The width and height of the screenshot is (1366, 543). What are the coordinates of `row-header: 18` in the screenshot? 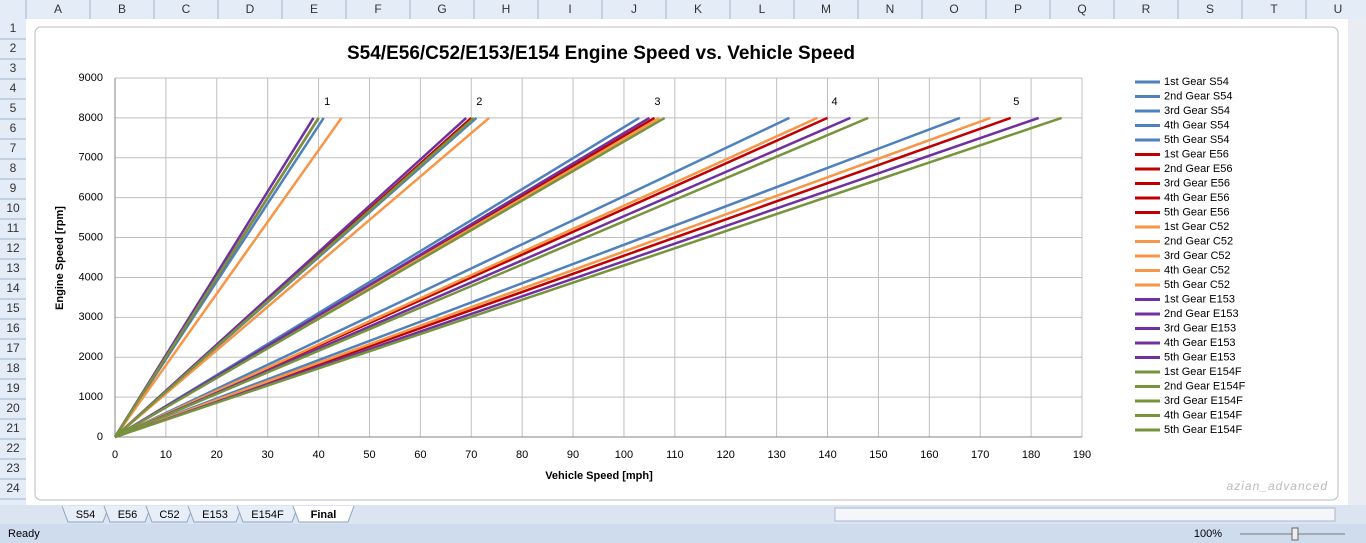 It's located at (13, 368).